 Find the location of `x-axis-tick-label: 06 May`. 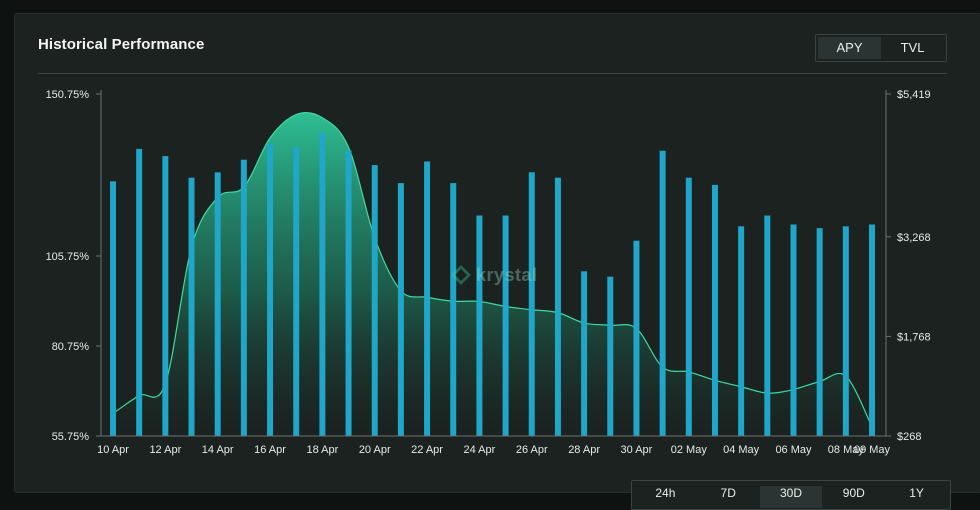

x-axis-tick-label: 06 May is located at coordinates (793, 450).